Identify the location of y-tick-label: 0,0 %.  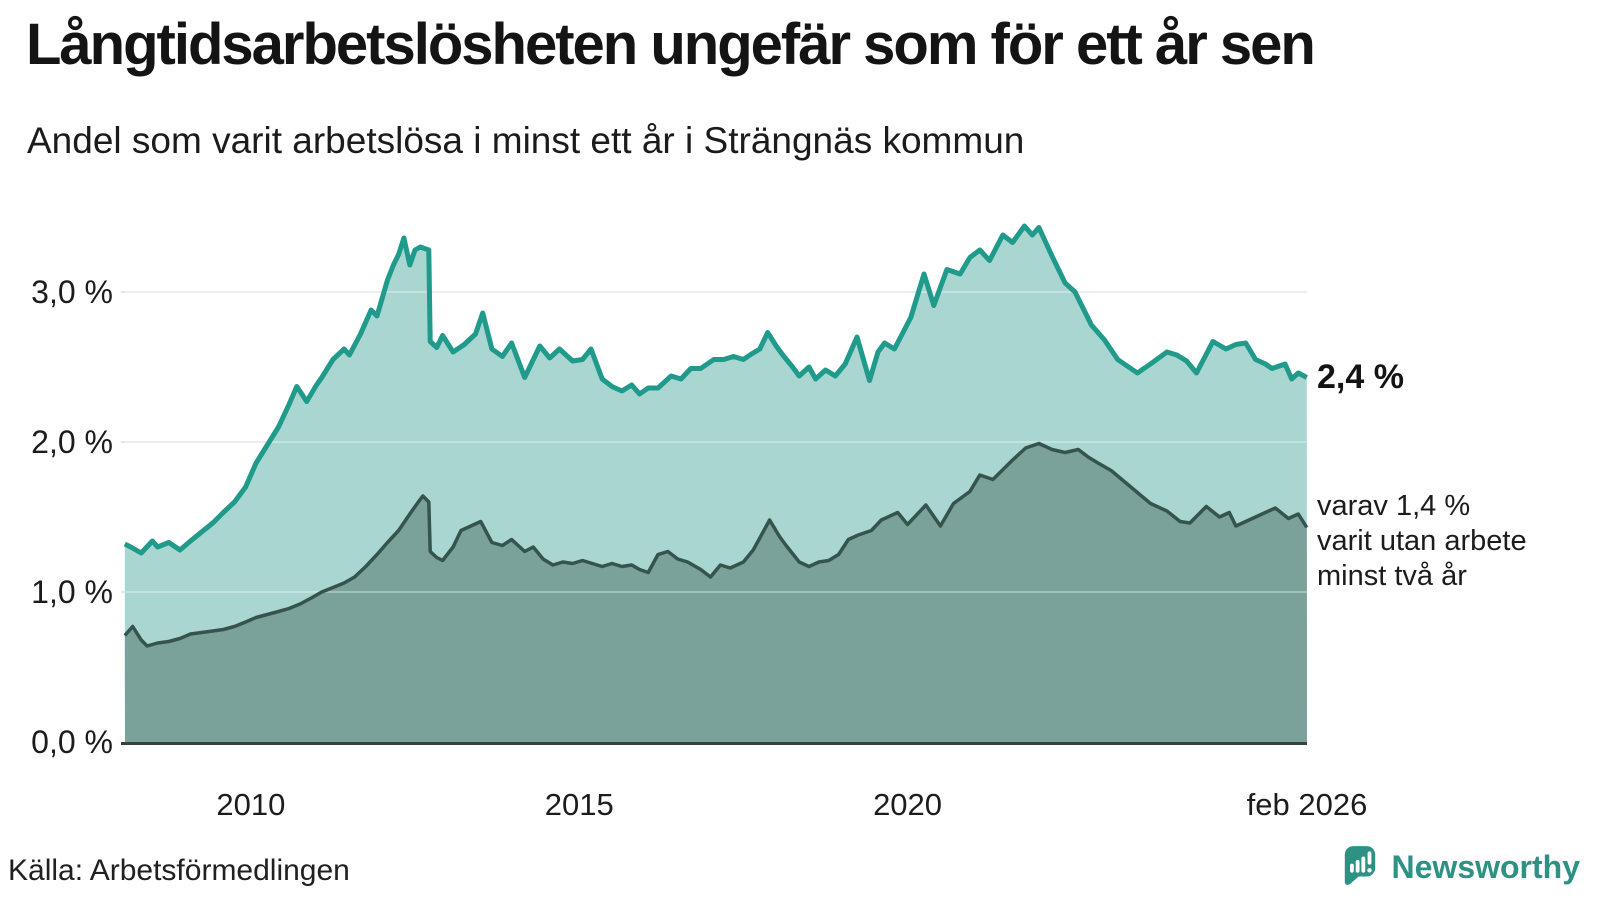
(72, 742).